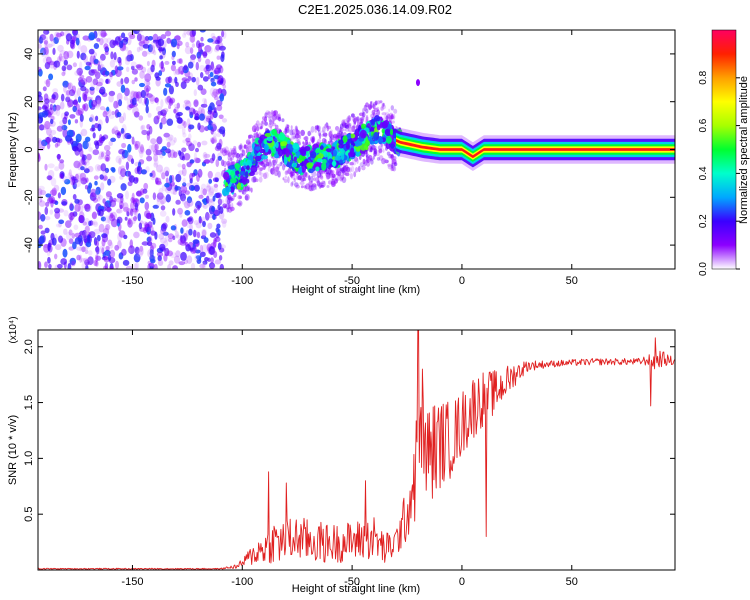 The width and height of the screenshot is (750, 600). I want to click on x-tick-label: 50, so click(572, 281).